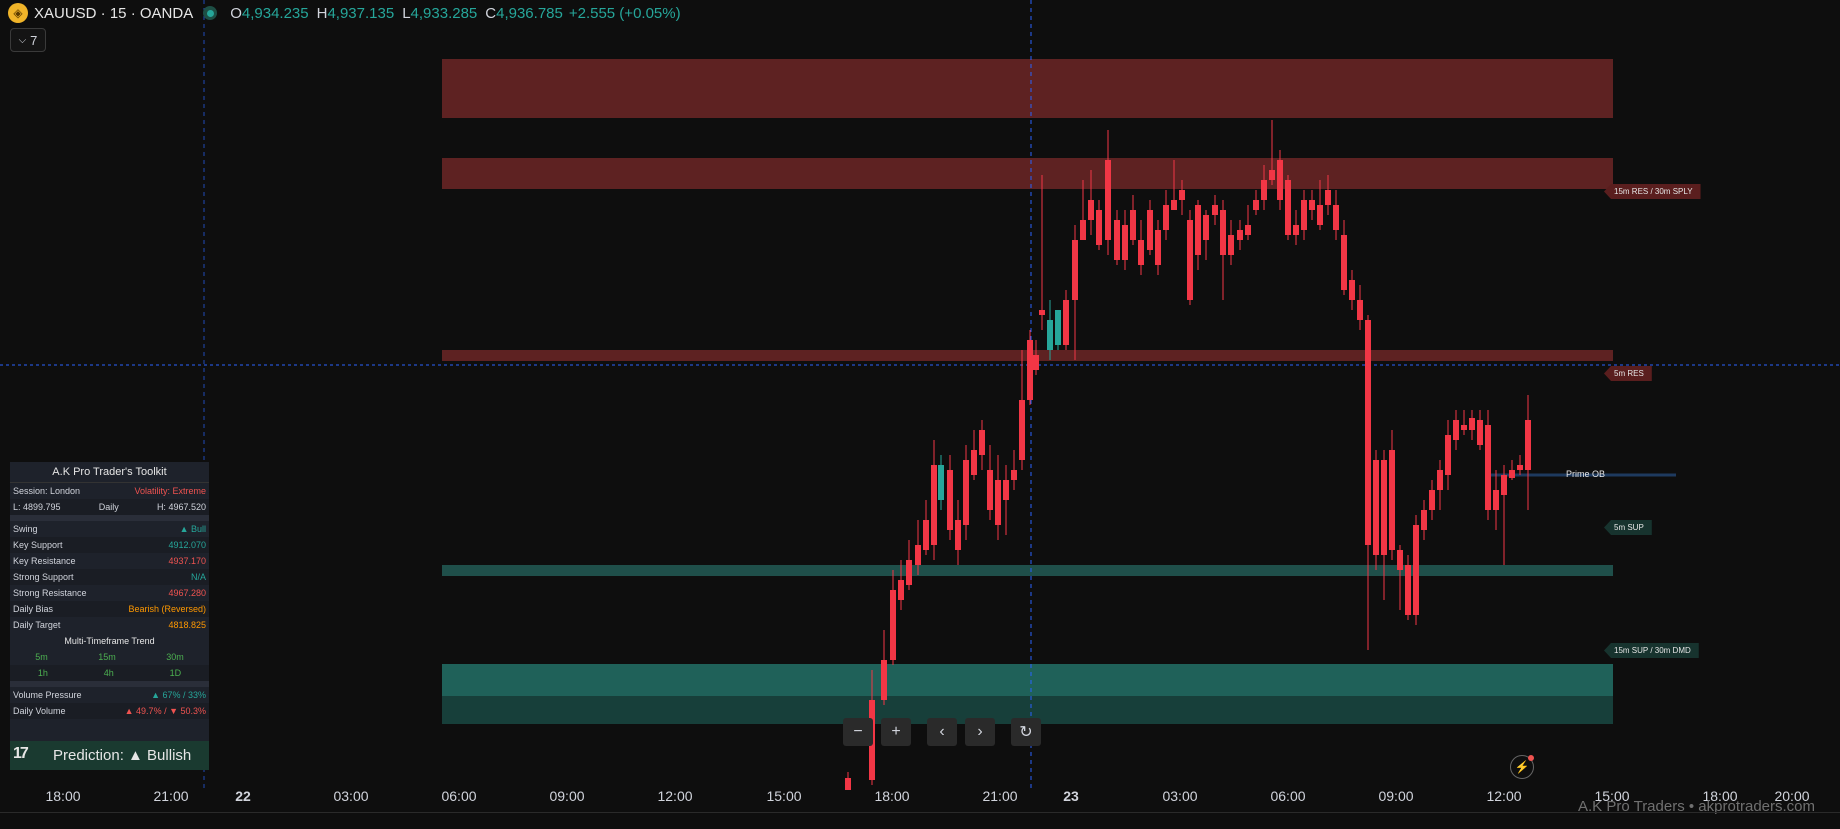 The width and height of the screenshot is (1840, 829). What do you see at coordinates (1026, 732) in the screenshot?
I see `reset-chart-button: ↻` at bounding box center [1026, 732].